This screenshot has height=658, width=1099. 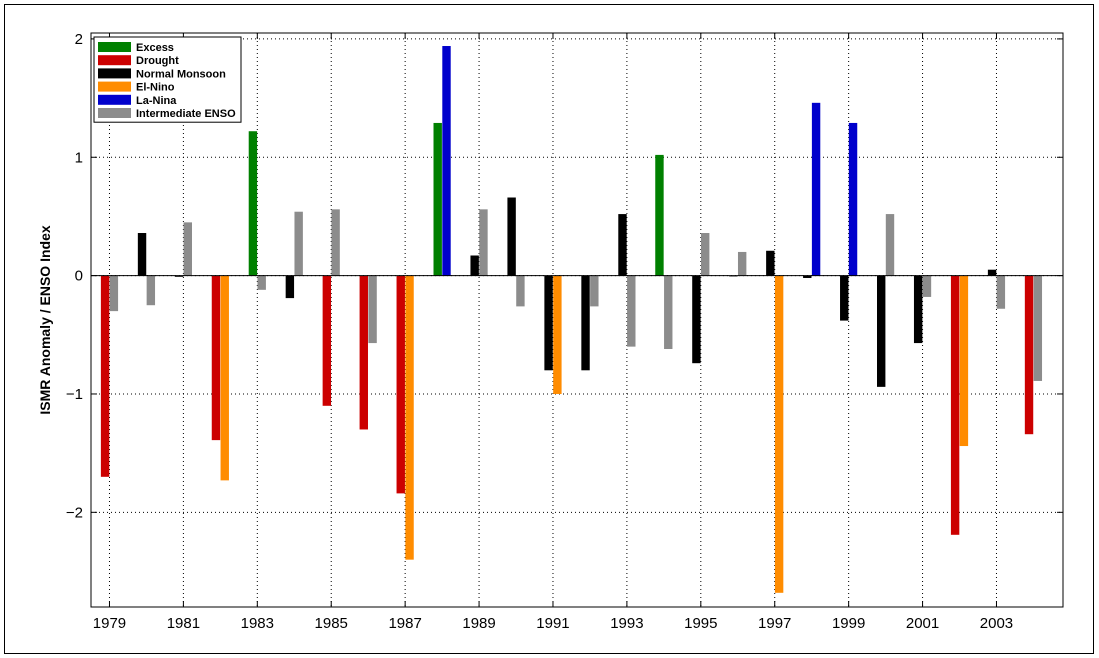 What do you see at coordinates (290, 287) in the screenshot?
I see `bar-ismr-1984` at bounding box center [290, 287].